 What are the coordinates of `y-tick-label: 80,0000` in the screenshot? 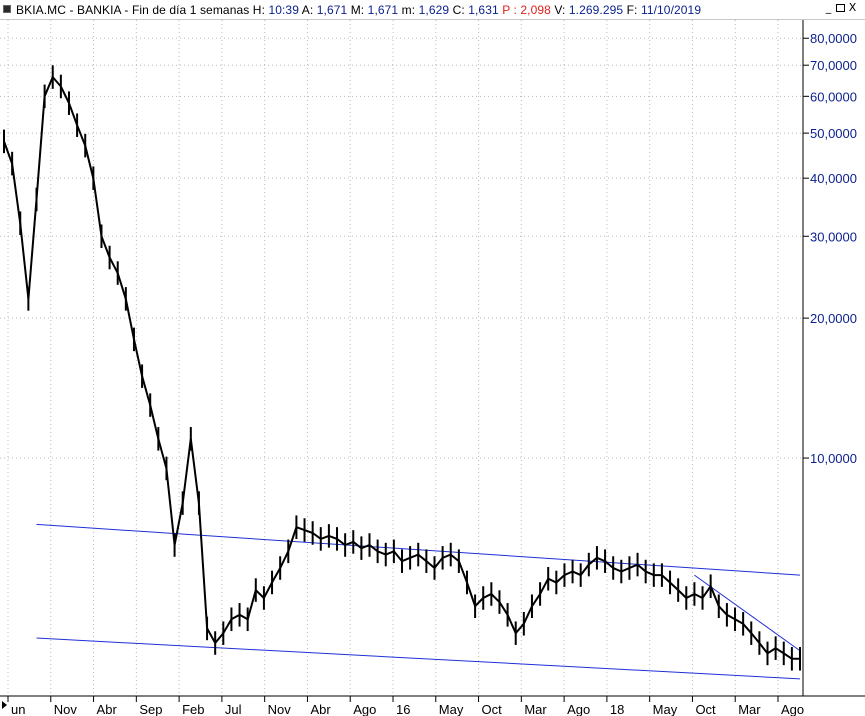 It's located at (833, 38).